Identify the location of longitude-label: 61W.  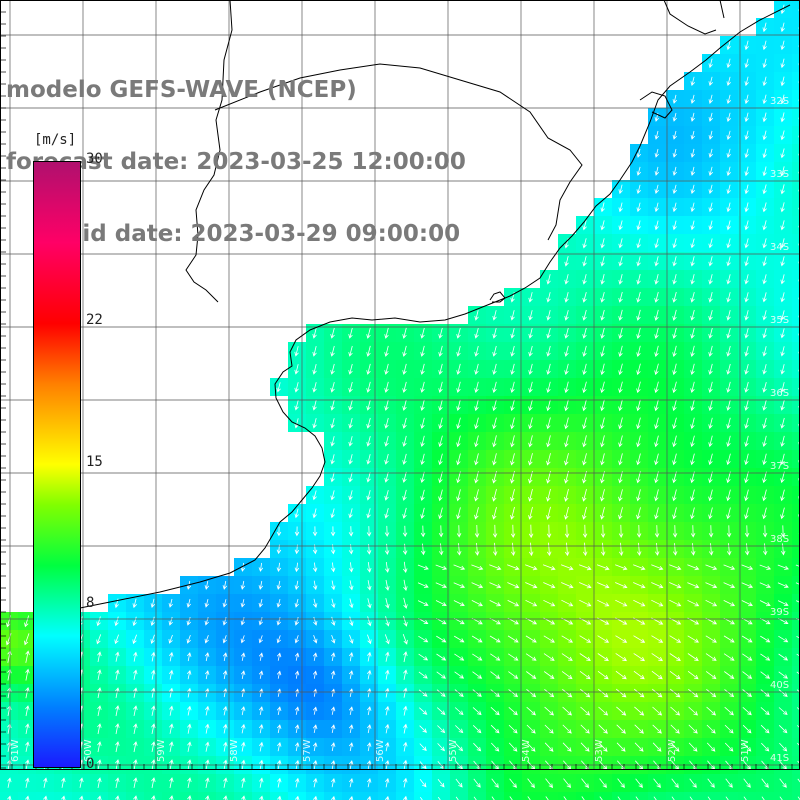
(15, 750).